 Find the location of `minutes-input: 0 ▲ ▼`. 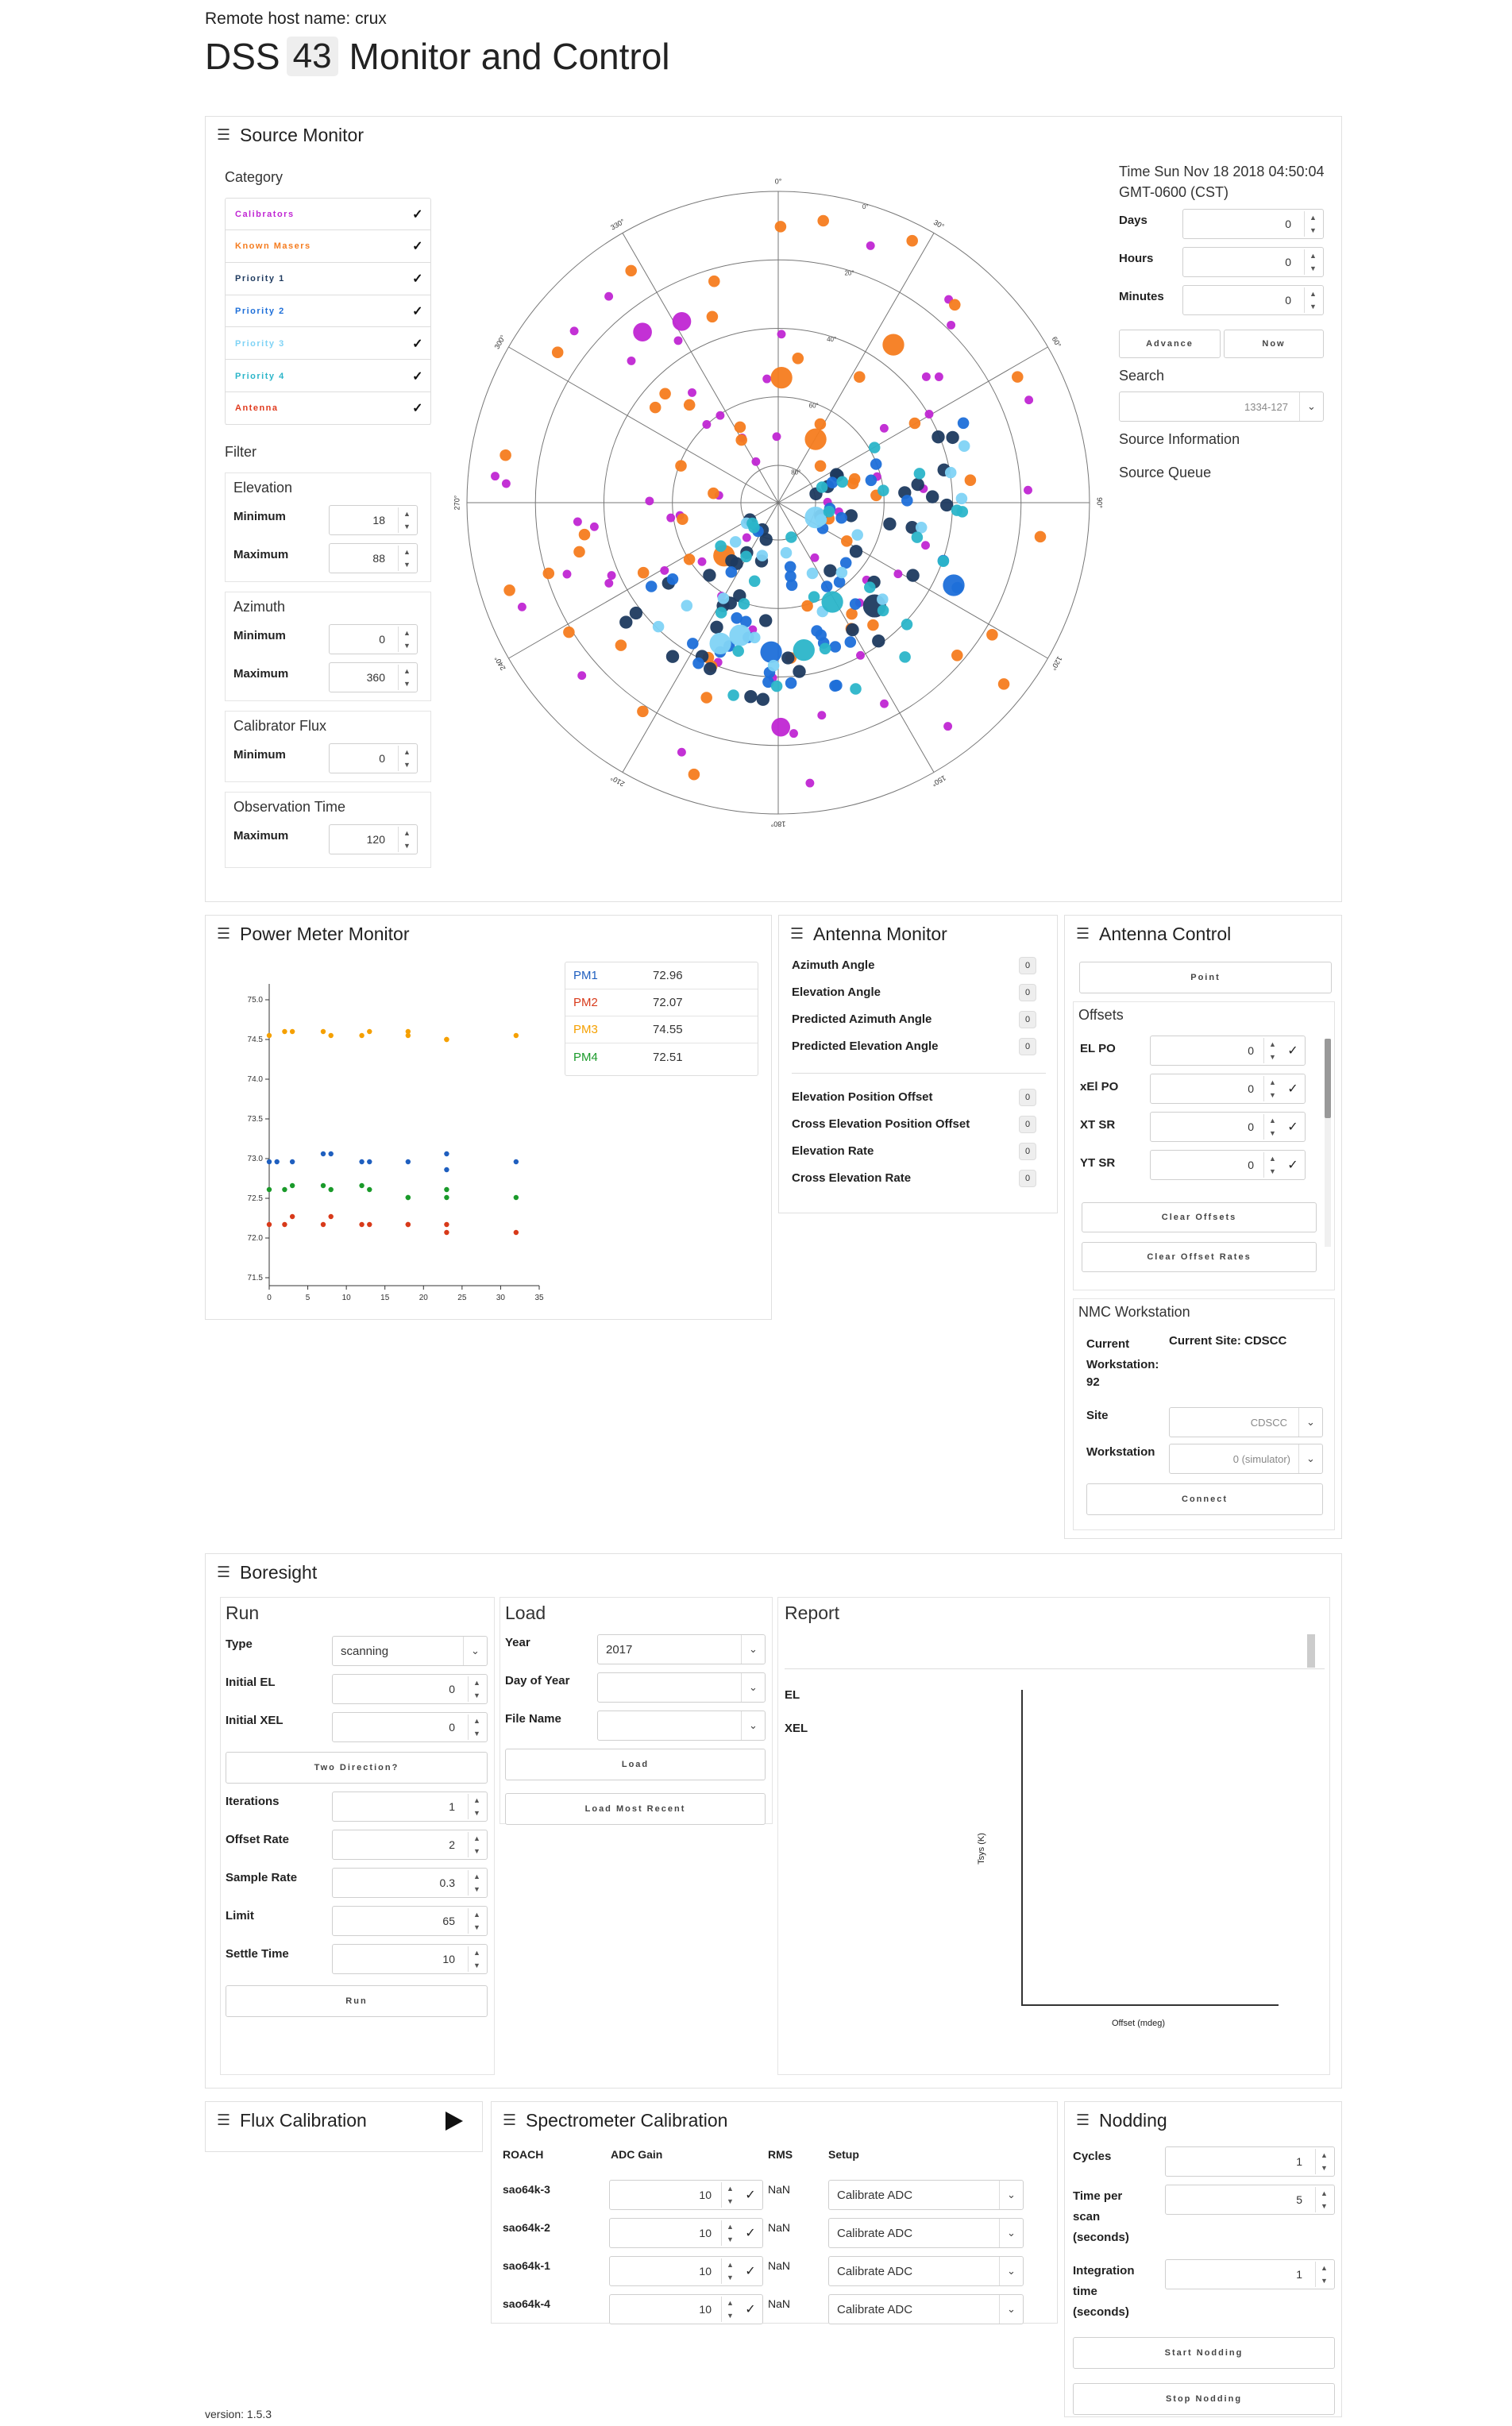

minutes-input: 0 ▲ ▼ is located at coordinates (1253, 300).